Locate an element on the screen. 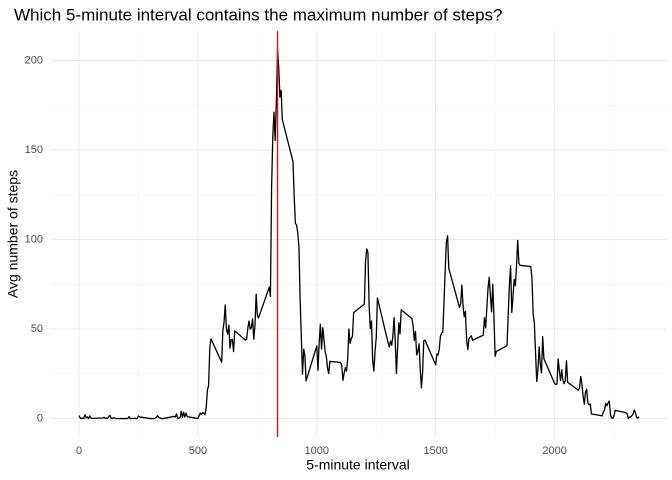 This screenshot has height=480, width=672. x-tick-label: 0 is located at coordinates (79, 451).